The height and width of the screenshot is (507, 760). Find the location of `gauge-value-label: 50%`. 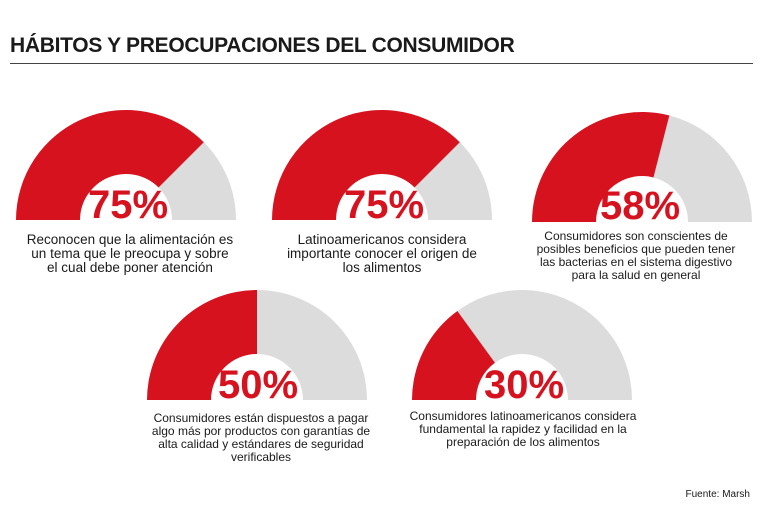

gauge-value-label: 50% is located at coordinates (258, 385).